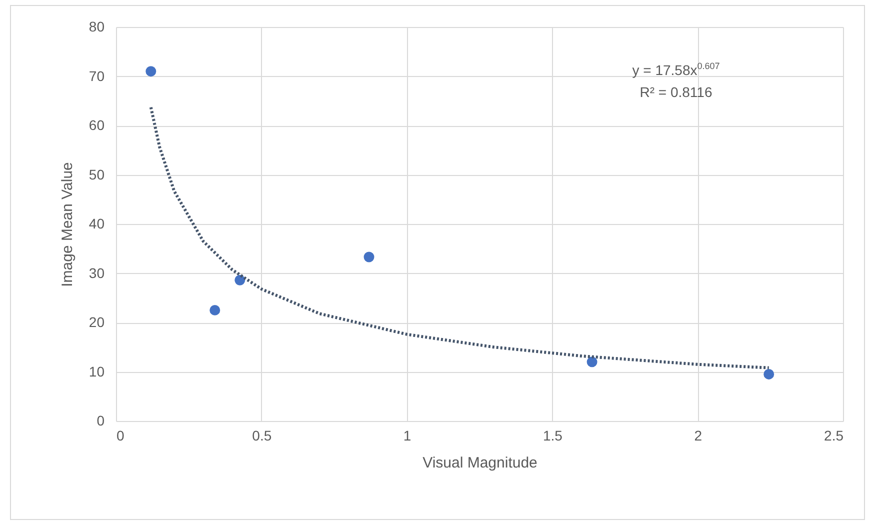  Describe the element at coordinates (96, 371) in the screenshot. I see `y-tick-label: 10` at that location.